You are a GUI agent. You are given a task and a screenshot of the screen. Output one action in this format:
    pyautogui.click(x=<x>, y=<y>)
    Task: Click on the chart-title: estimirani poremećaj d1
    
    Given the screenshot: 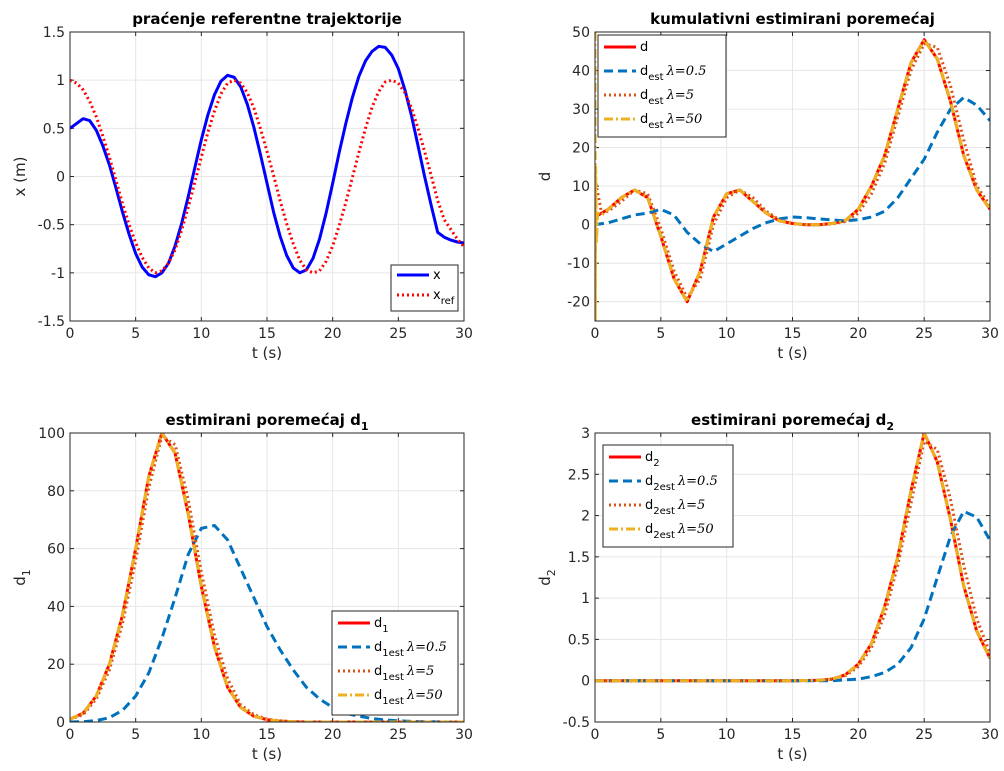 What is the action you would take?
    pyautogui.click(x=267, y=422)
    